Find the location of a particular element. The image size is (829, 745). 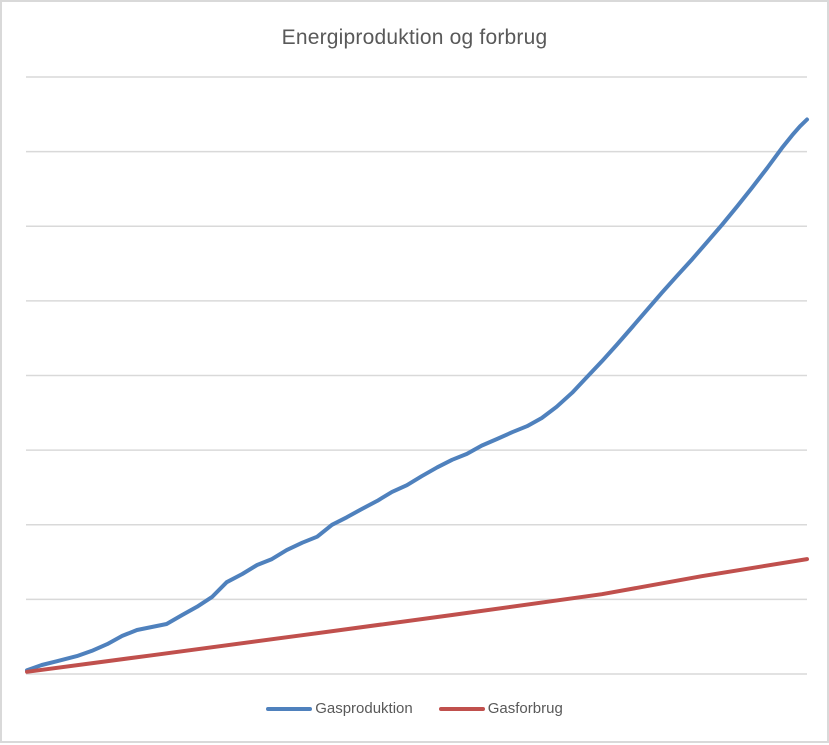

legend: Gasproduktion Gasforbrug is located at coordinates (414, 708).